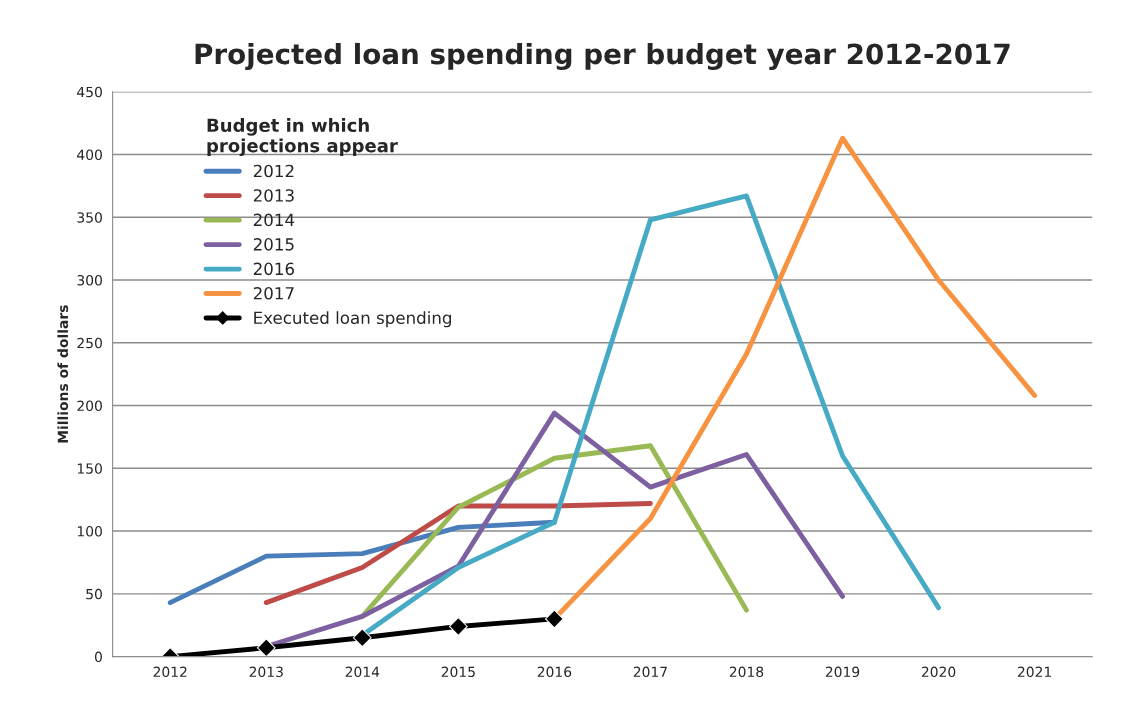 This screenshot has height=706, width=1126. Describe the element at coordinates (89, 531) in the screenshot. I see `y-tick-label: 100` at that location.